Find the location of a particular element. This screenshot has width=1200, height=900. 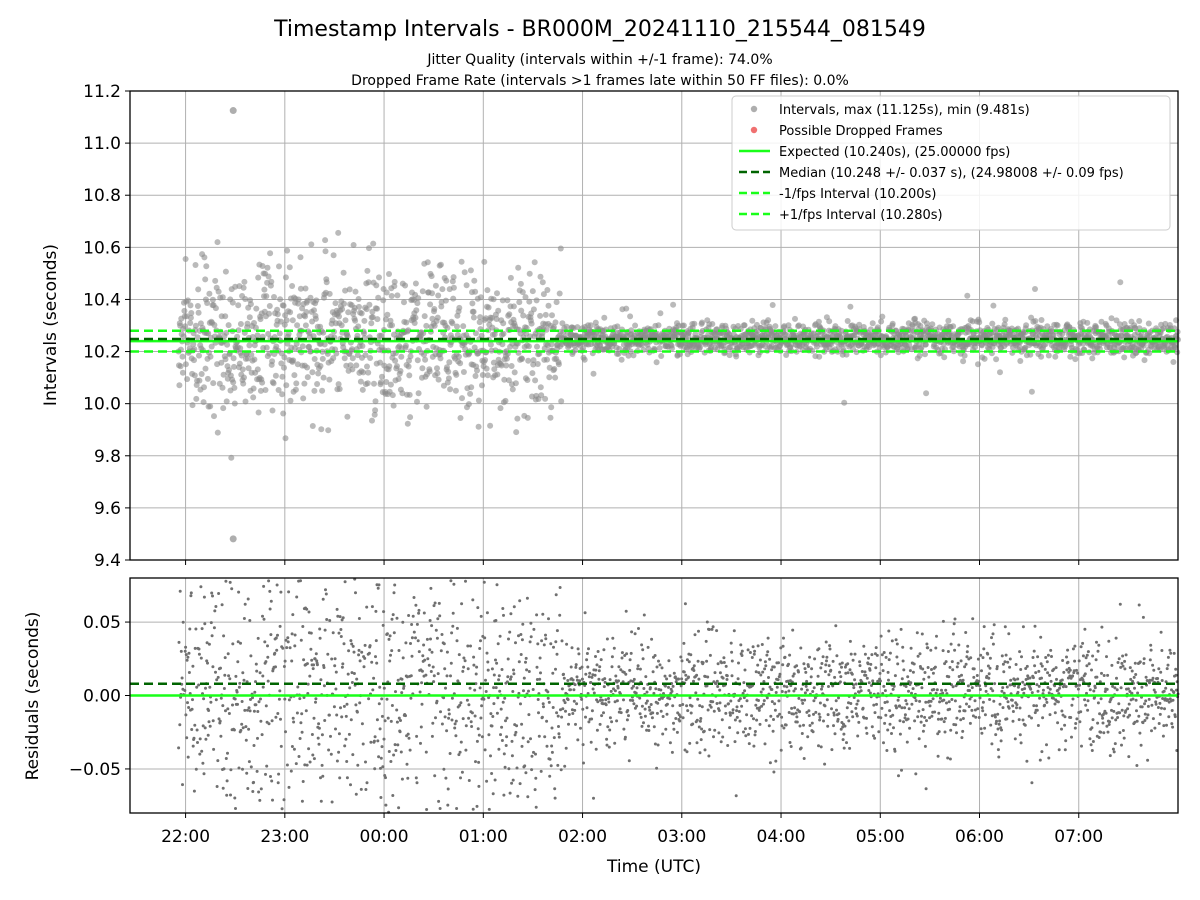

intervals-y-axis-label: Intervals (seconds) is located at coordinates (51, 325).